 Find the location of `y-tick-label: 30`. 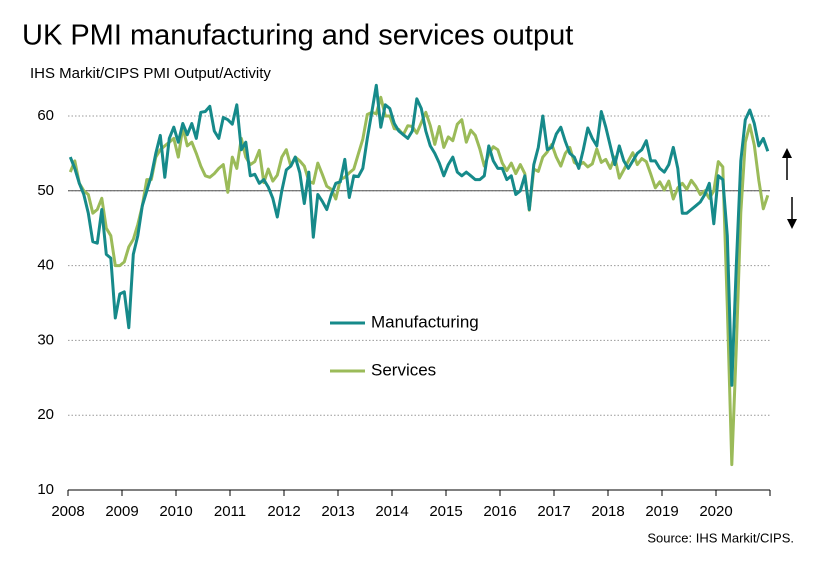

y-tick-label: 30 is located at coordinates (45, 339).